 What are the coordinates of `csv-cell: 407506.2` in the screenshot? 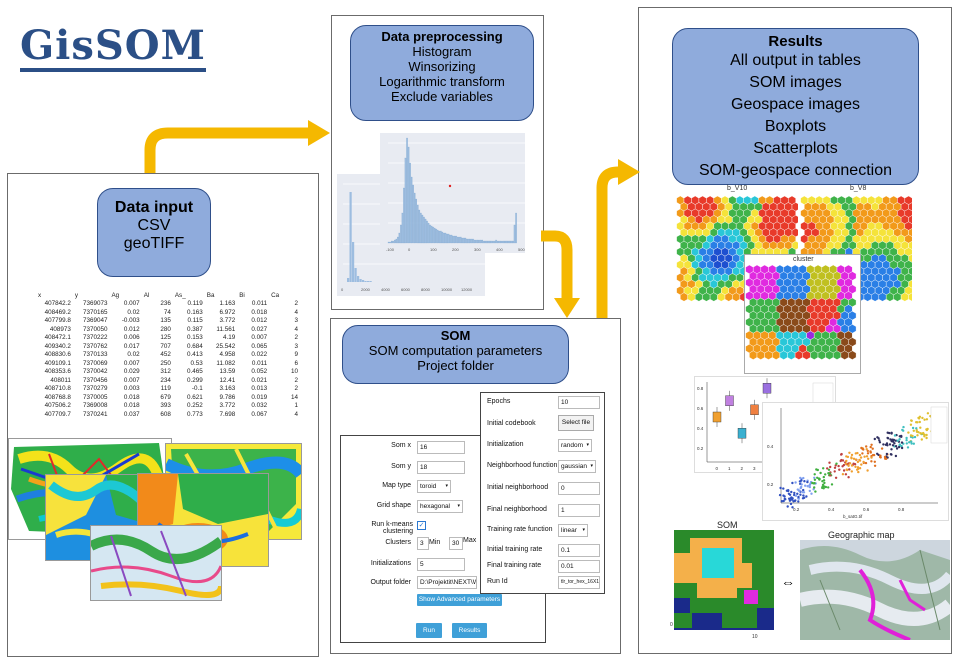 It's located at (57, 406).